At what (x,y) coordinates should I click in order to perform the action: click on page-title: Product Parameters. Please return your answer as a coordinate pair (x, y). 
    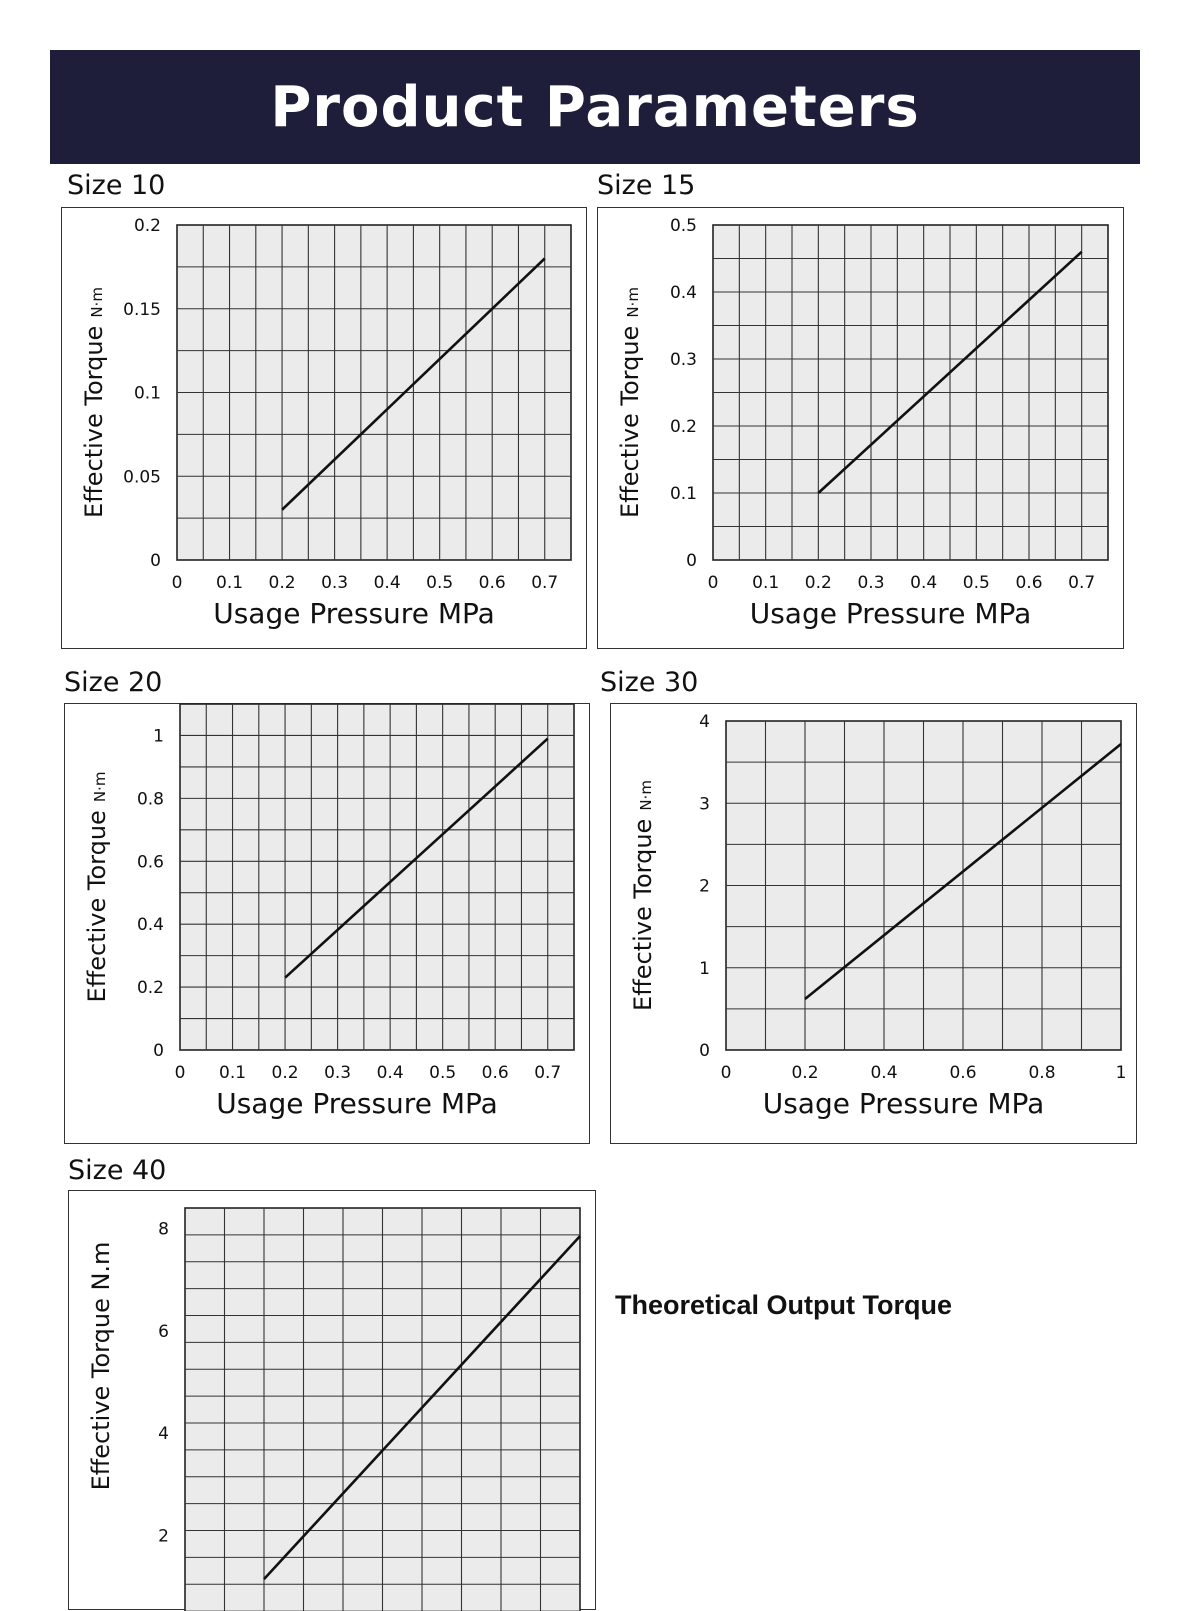
    Looking at the image, I should click on (595, 107).